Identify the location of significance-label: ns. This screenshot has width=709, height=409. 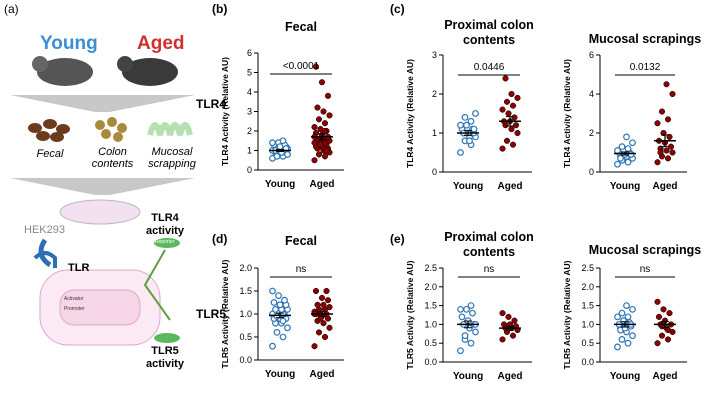
(645, 269).